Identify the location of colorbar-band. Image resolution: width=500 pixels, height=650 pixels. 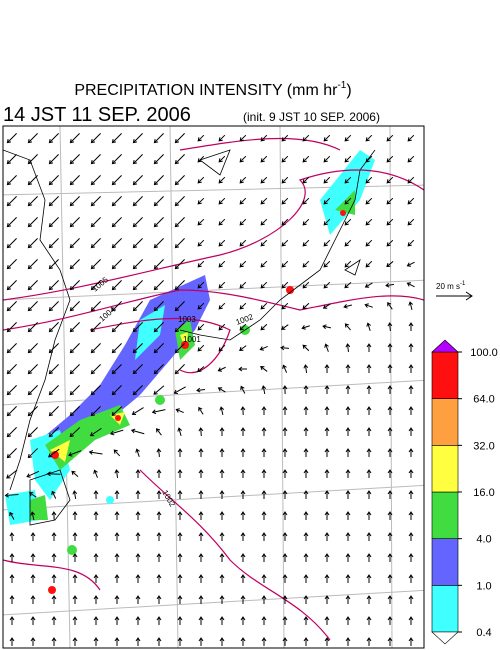
(445, 515).